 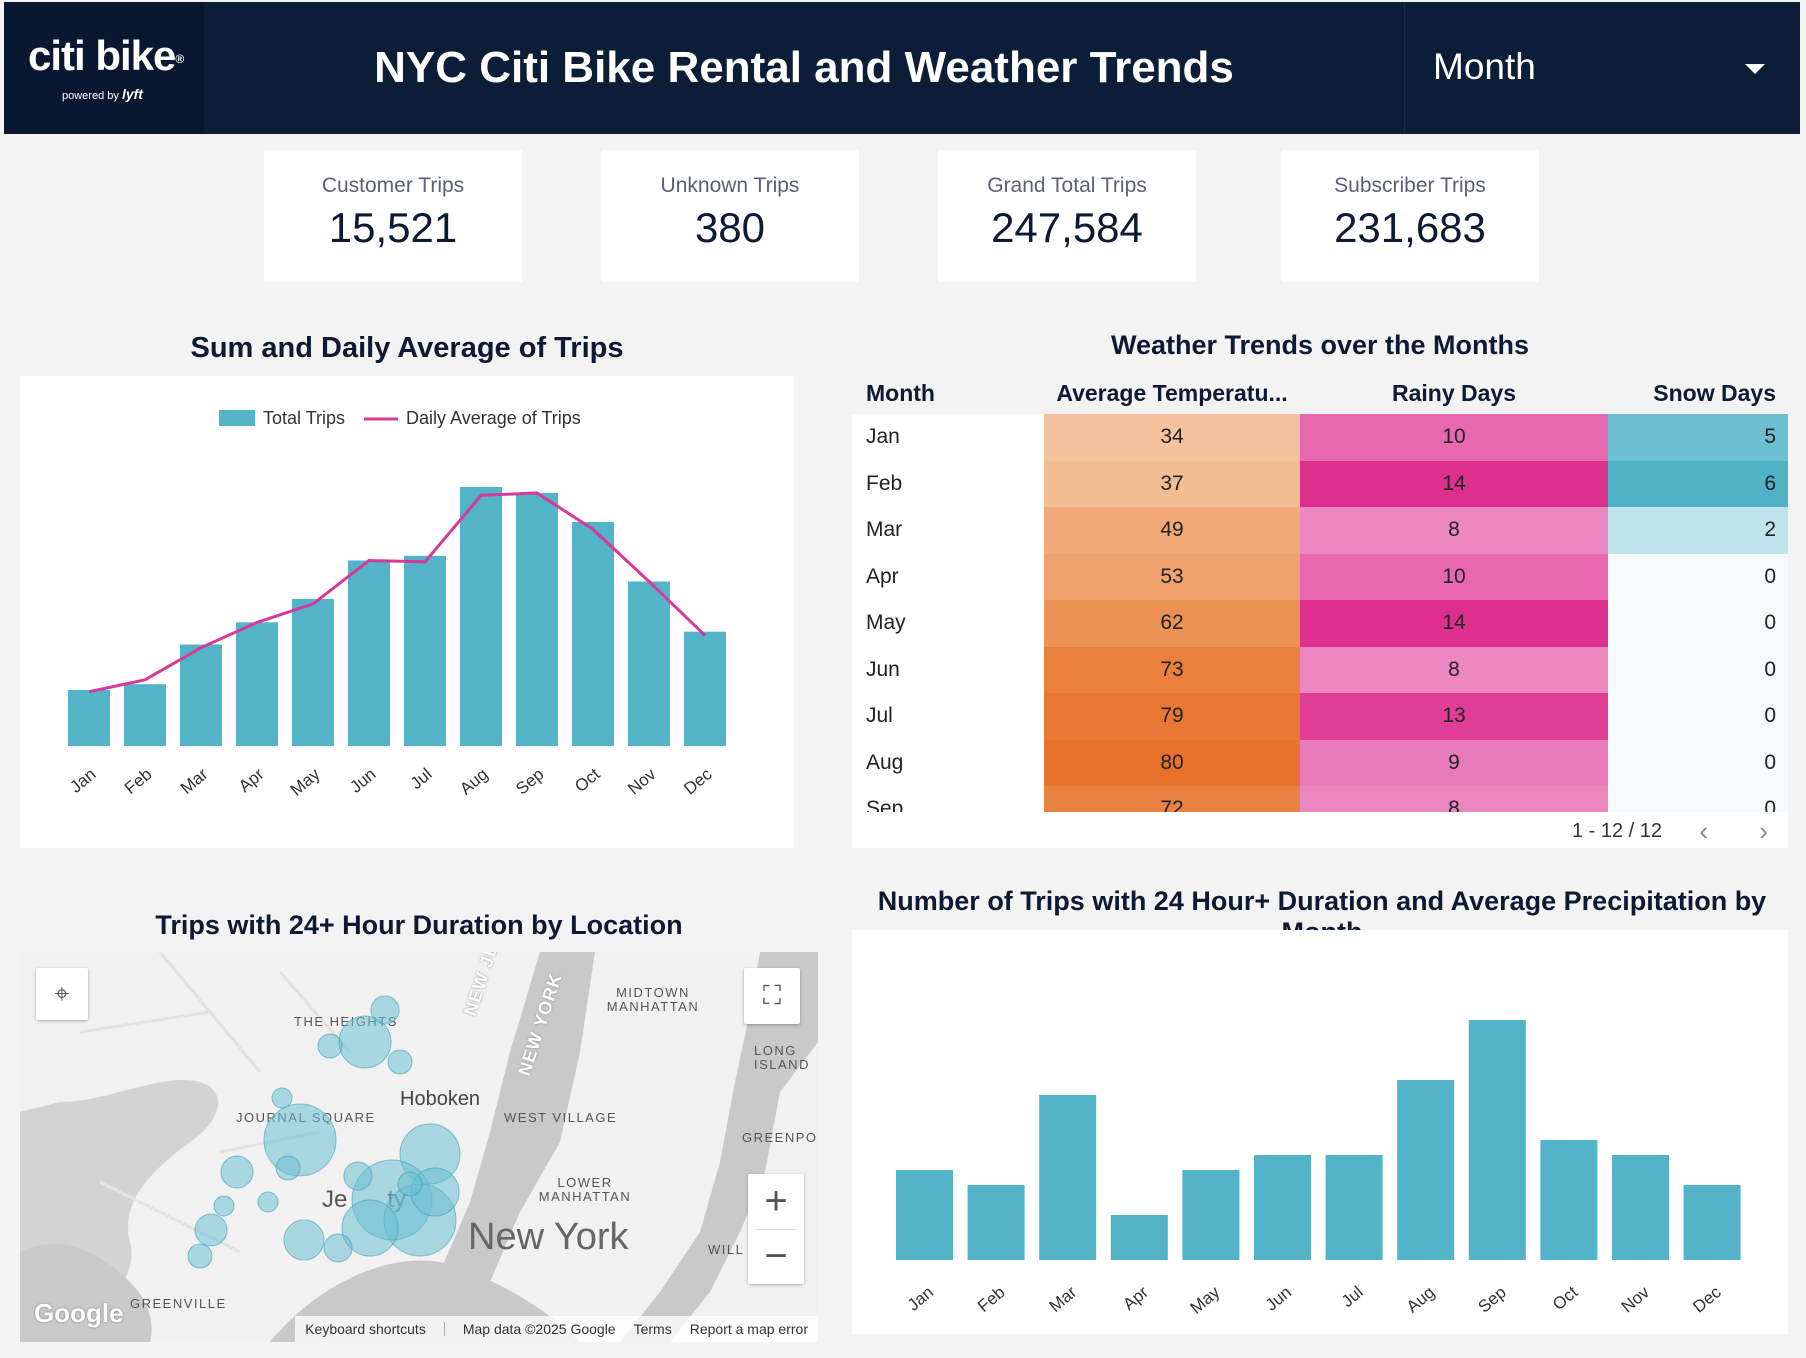 I want to click on column-header-month: Month, so click(x=900, y=392).